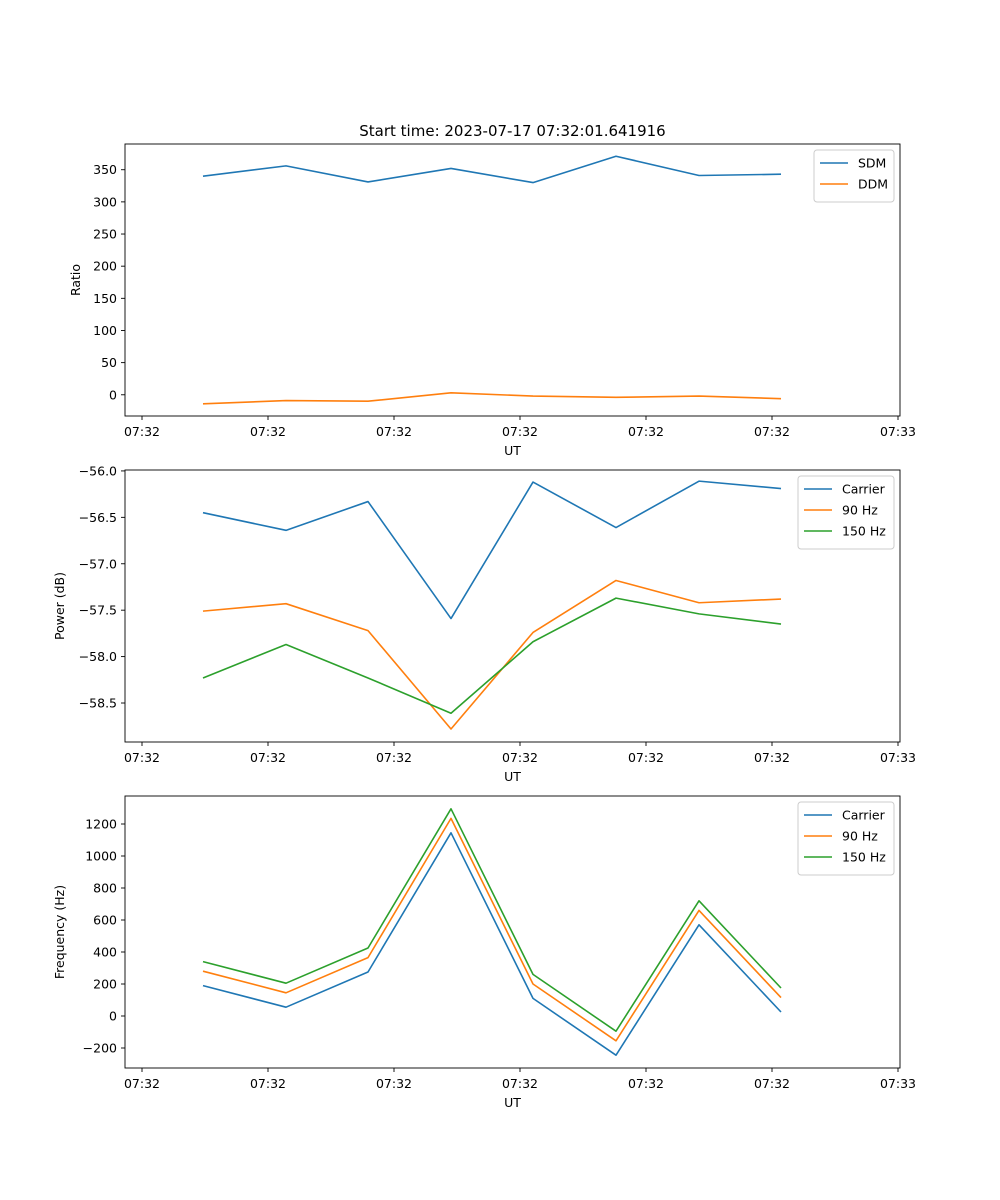 Image resolution: width=1000 pixels, height=1200 pixels. What do you see at coordinates (105, 952) in the screenshot?
I see `y-tick-label: 400` at bounding box center [105, 952].